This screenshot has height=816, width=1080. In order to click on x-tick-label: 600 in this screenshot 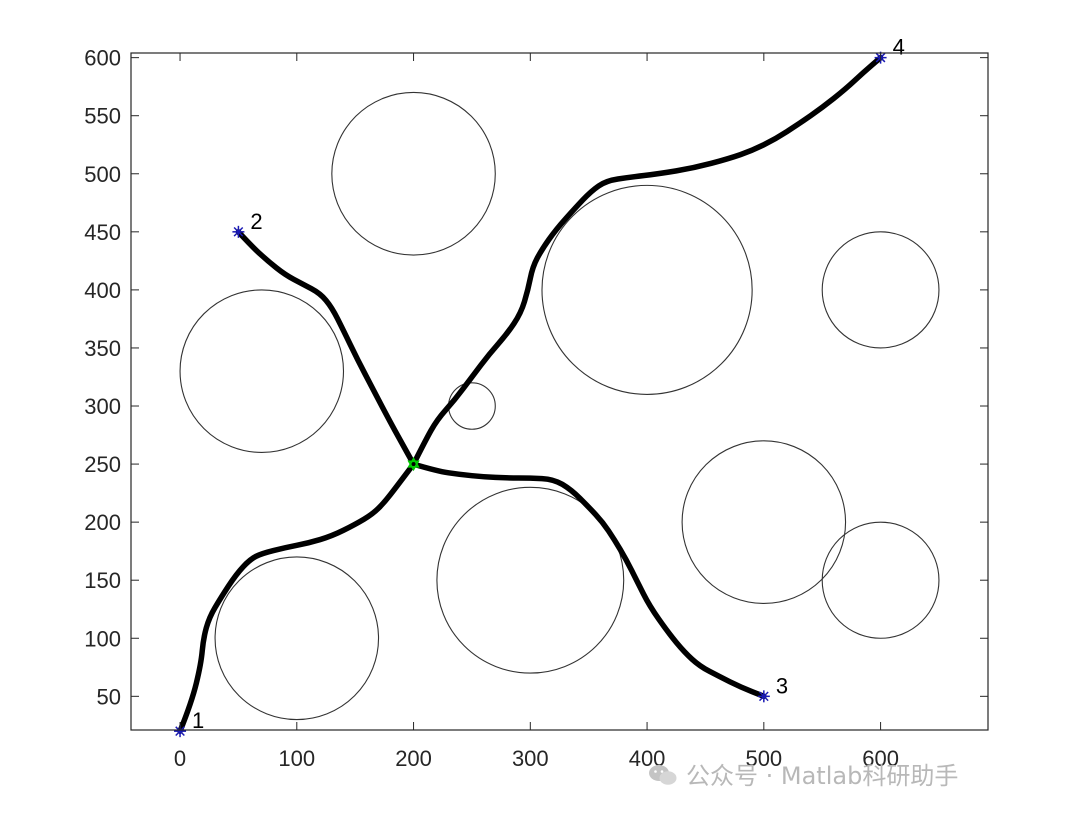, I will do `click(880, 758)`.